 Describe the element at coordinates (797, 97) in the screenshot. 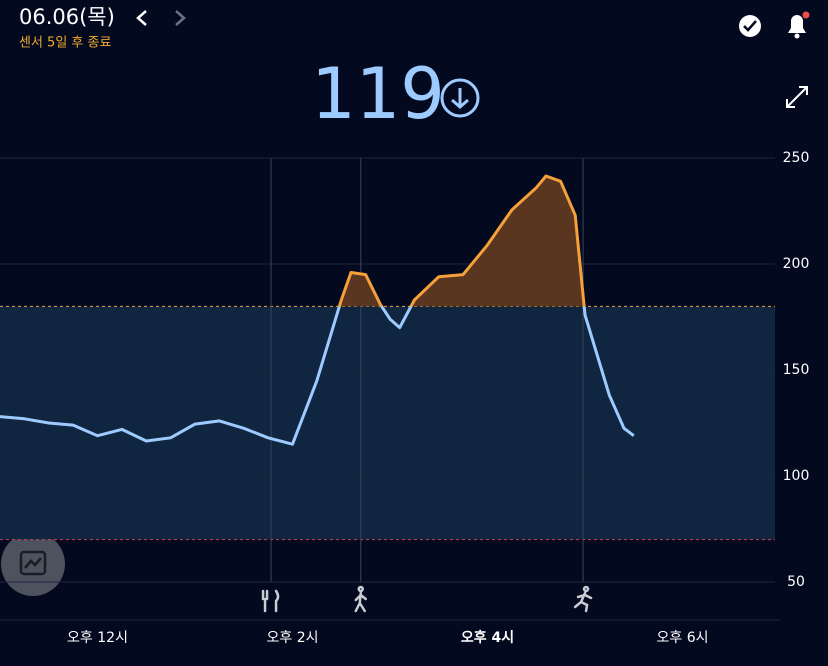

I see `expand-icon` at that location.